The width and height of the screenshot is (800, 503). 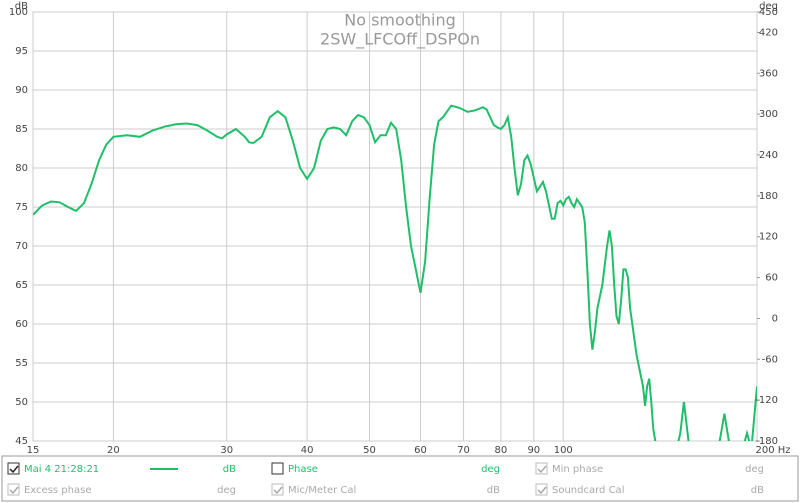 I want to click on y-tick-label: 100, so click(x=18, y=12).